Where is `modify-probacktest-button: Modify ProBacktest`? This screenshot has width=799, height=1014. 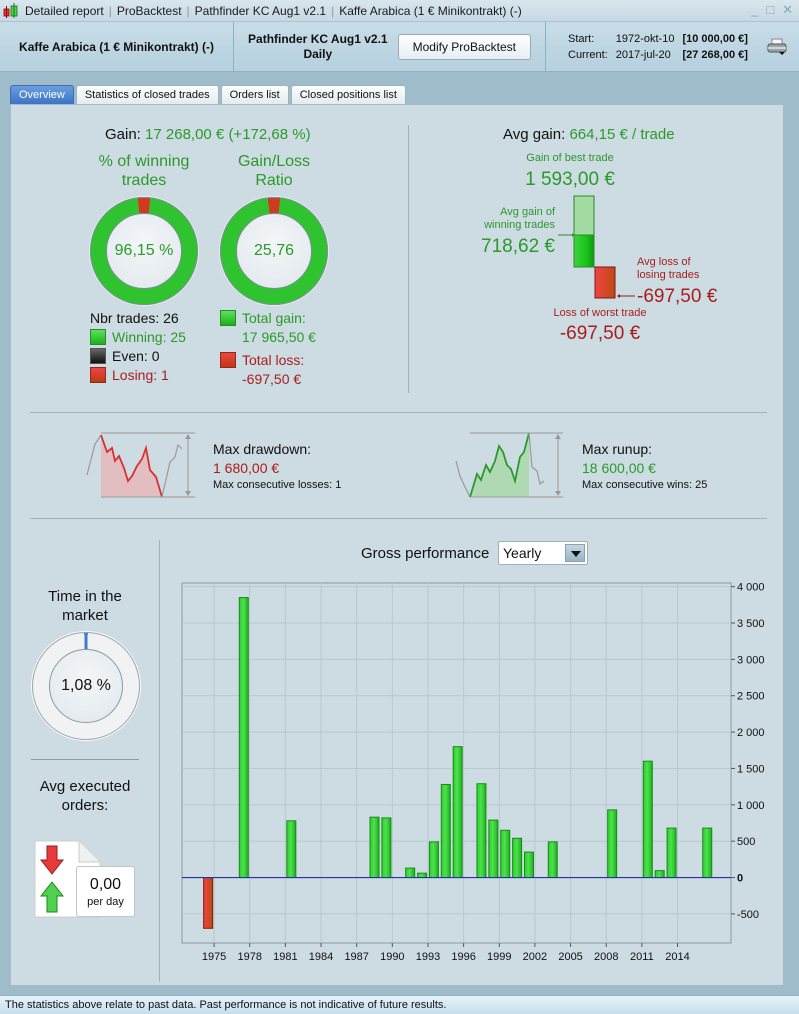 modify-probacktest-button: Modify ProBacktest is located at coordinates (464, 46).